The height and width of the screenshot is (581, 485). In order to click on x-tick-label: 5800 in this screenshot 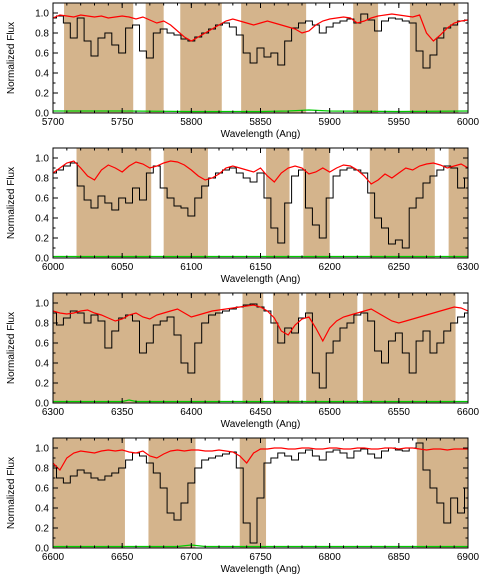, I will do `click(191, 122)`.